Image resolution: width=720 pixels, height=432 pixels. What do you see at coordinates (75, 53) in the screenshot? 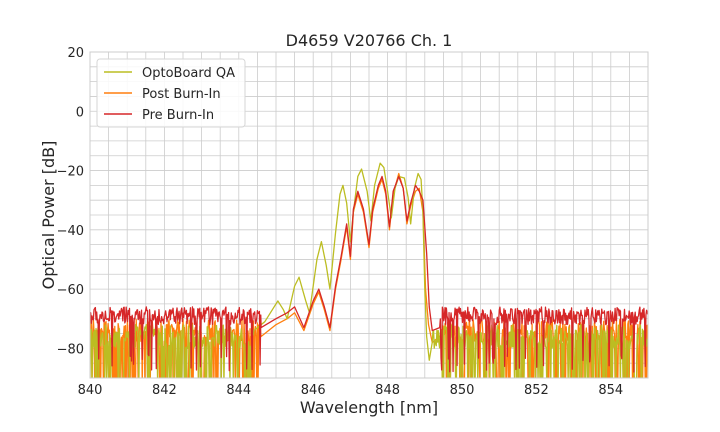
I see `y-tick-label: 20` at bounding box center [75, 53].